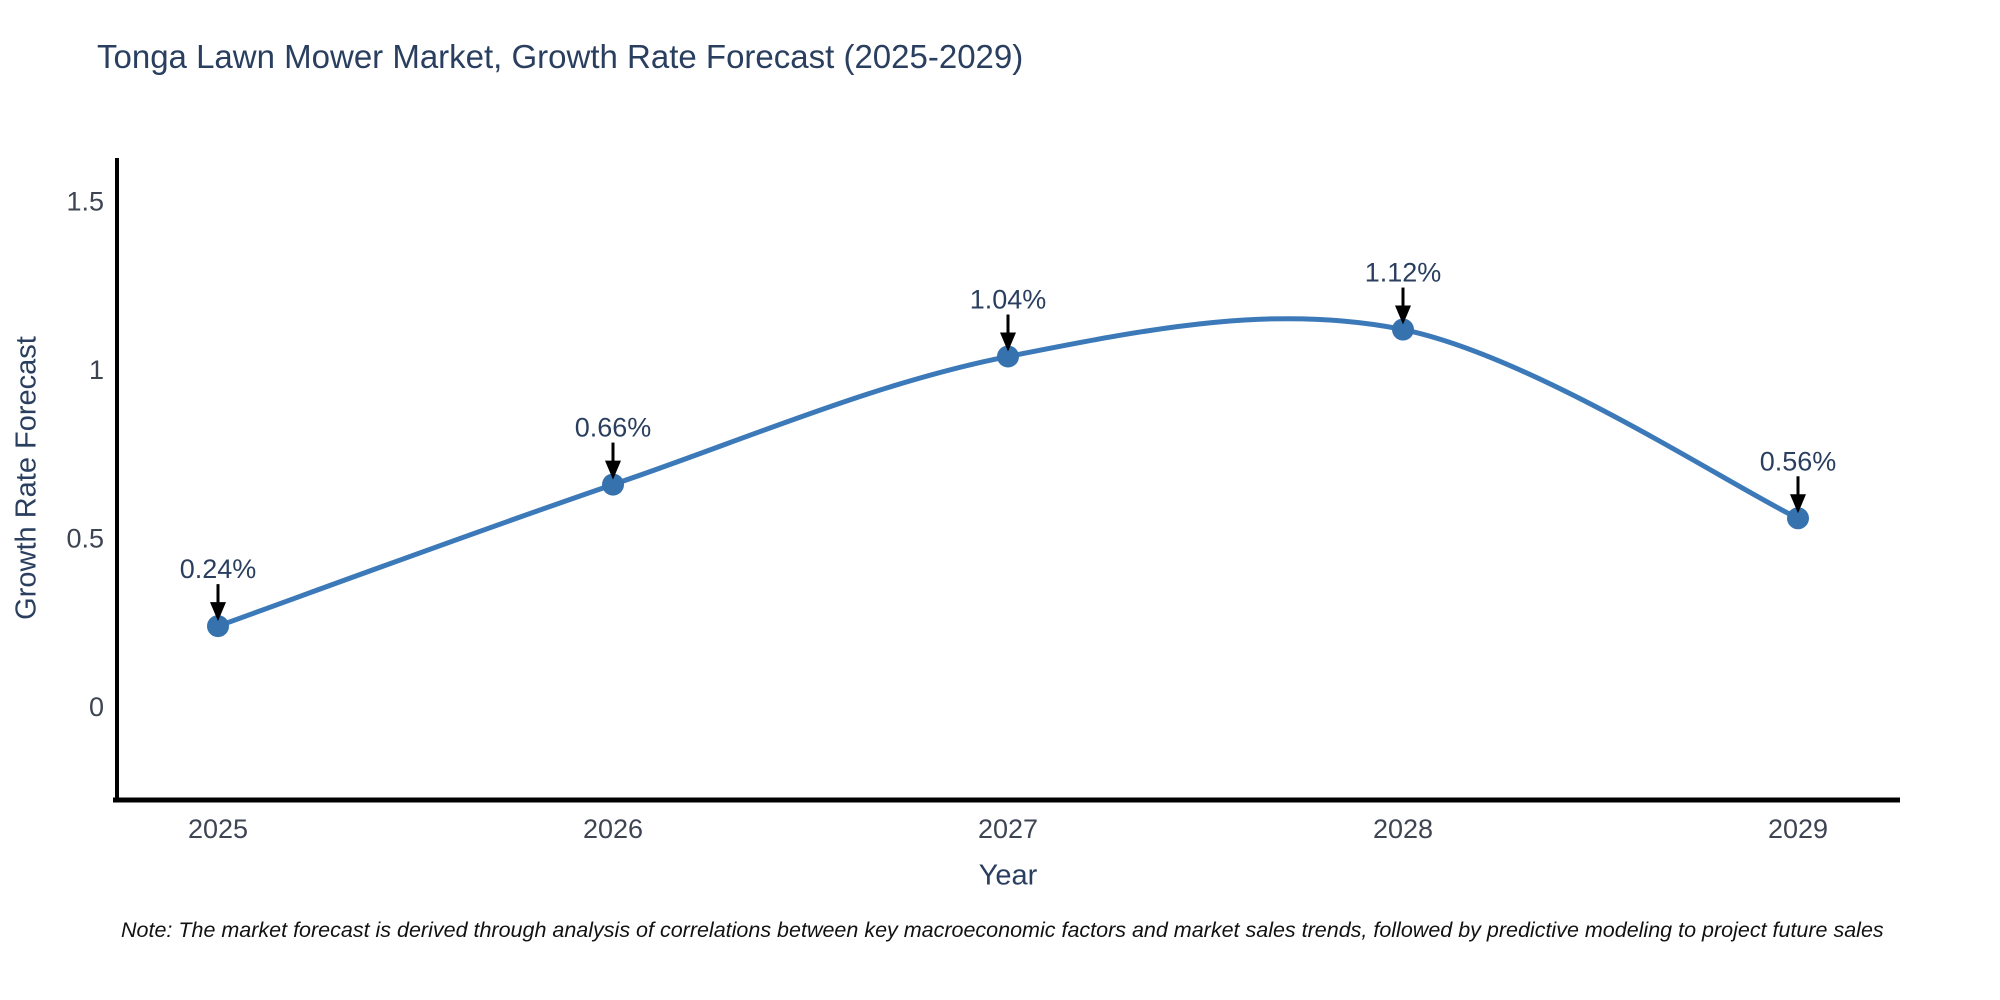 The width and height of the screenshot is (2000, 1000). Describe the element at coordinates (85, 202) in the screenshot. I see `y-tick-label: 1.5` at that location.